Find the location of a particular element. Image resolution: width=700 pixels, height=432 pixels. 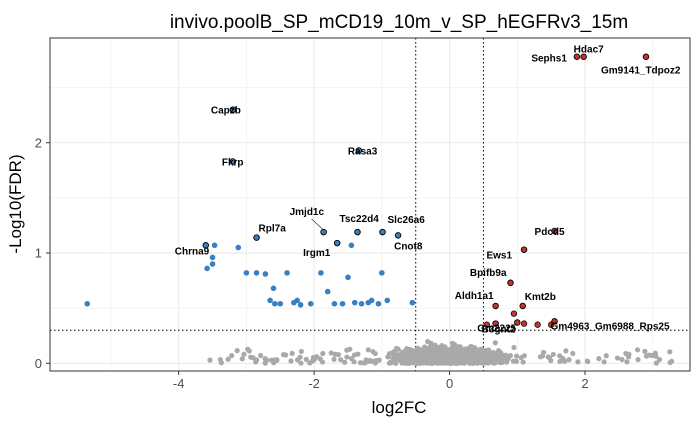

gene-label: Tsc22d4 is located at coordinates (359, 219).